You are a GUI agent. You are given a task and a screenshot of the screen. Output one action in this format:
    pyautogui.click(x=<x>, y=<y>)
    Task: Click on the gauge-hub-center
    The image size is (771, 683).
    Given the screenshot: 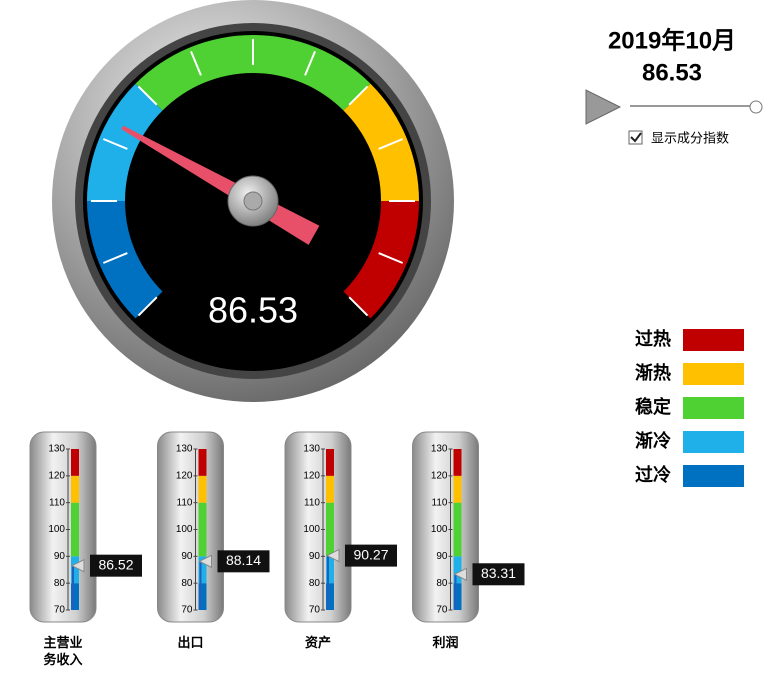 What is the action you would take?
    pyautogui.click(x=253, y=201)
    